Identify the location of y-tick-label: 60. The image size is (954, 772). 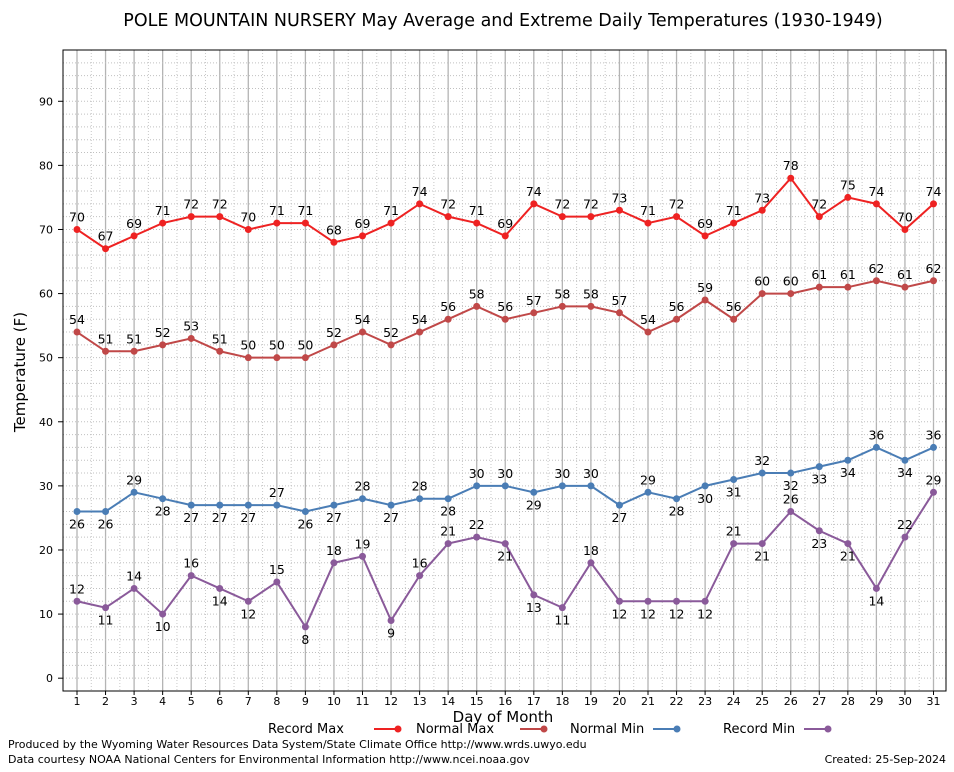
(46, 294).